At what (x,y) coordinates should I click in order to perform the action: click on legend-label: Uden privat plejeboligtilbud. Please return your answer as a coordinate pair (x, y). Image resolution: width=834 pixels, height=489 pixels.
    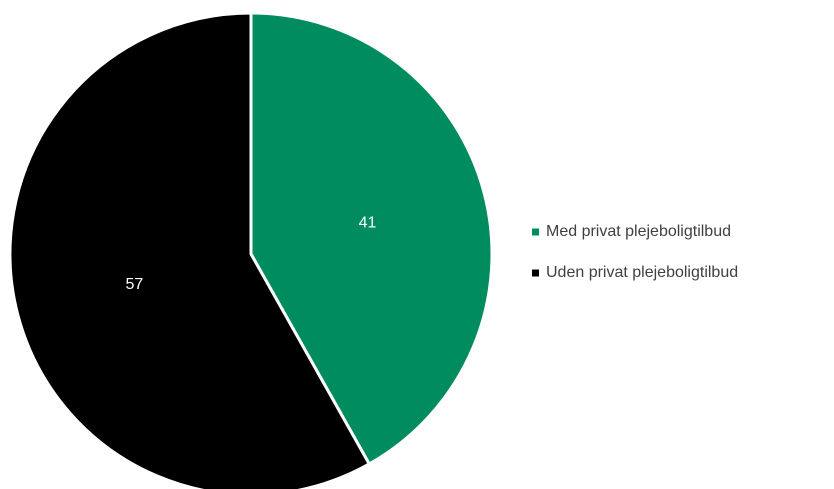
    Looking at the image, I should click on (642, 272).